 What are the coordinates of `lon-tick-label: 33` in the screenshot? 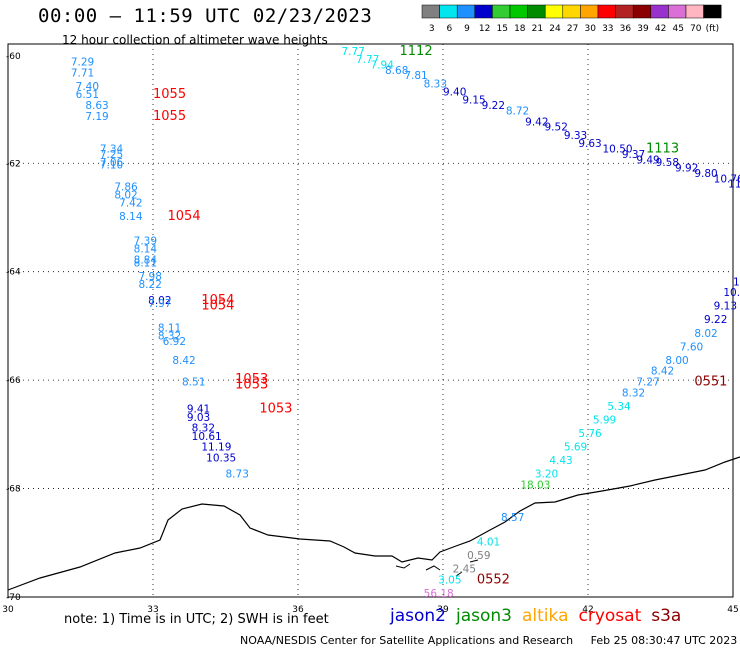 It's located at (152, 610).